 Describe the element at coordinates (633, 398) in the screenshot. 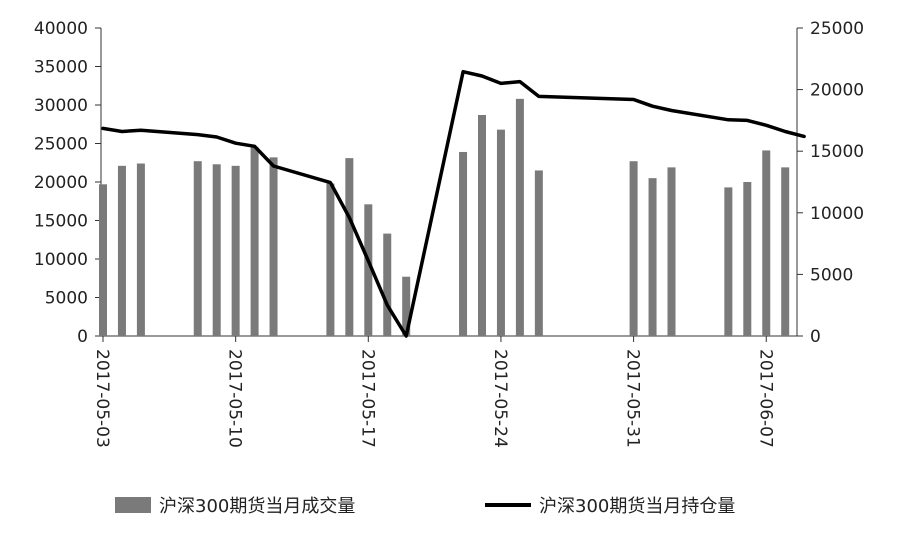

I see `x-axis-tick-label: 2017-05-31` at that location.